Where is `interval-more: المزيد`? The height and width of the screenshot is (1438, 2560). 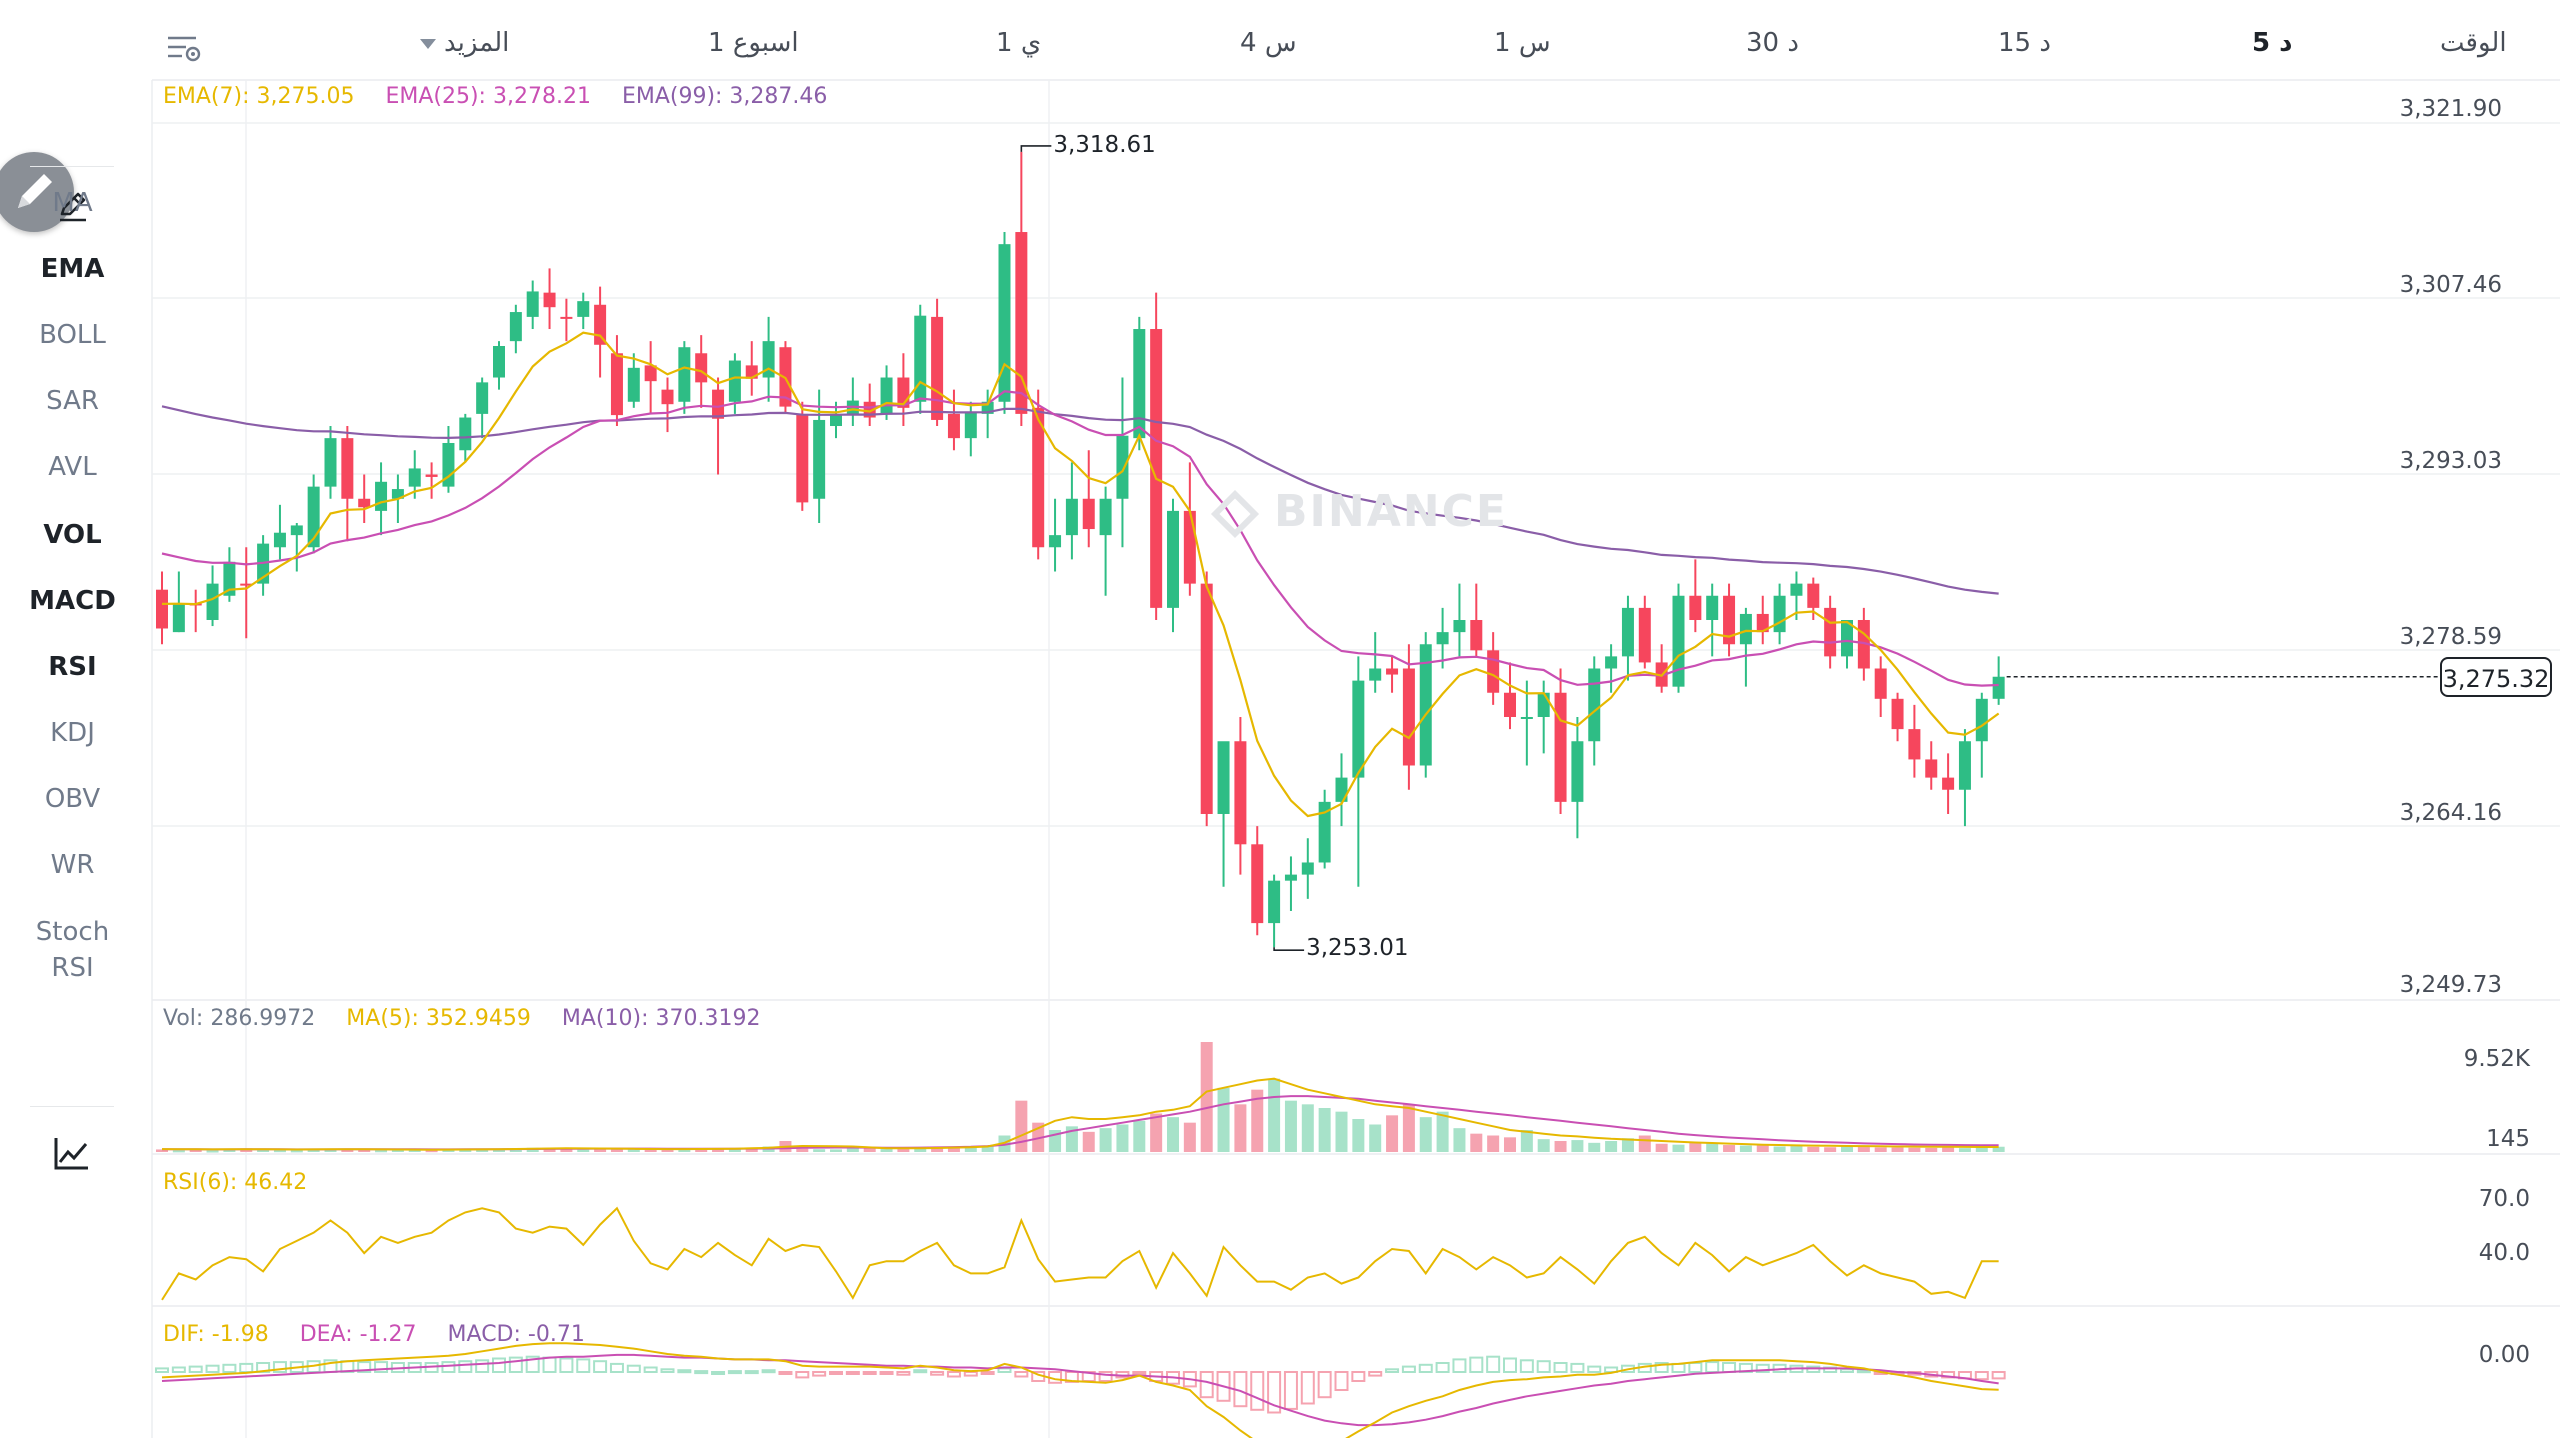
interval-more: المزيد is located at coordinates (464, 43).